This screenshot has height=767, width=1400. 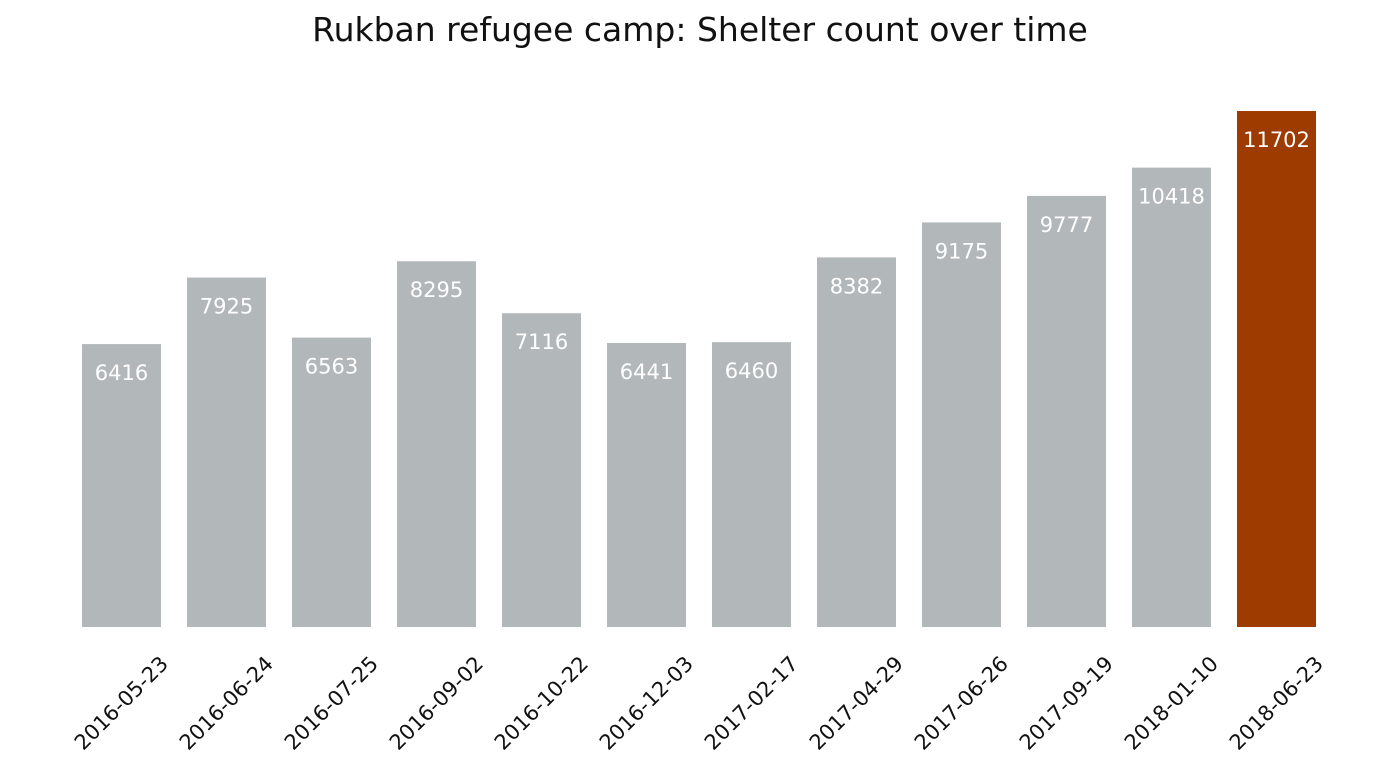 I want to click on x-tick-label: 2017-09-19, so click(x=1066, y=703).